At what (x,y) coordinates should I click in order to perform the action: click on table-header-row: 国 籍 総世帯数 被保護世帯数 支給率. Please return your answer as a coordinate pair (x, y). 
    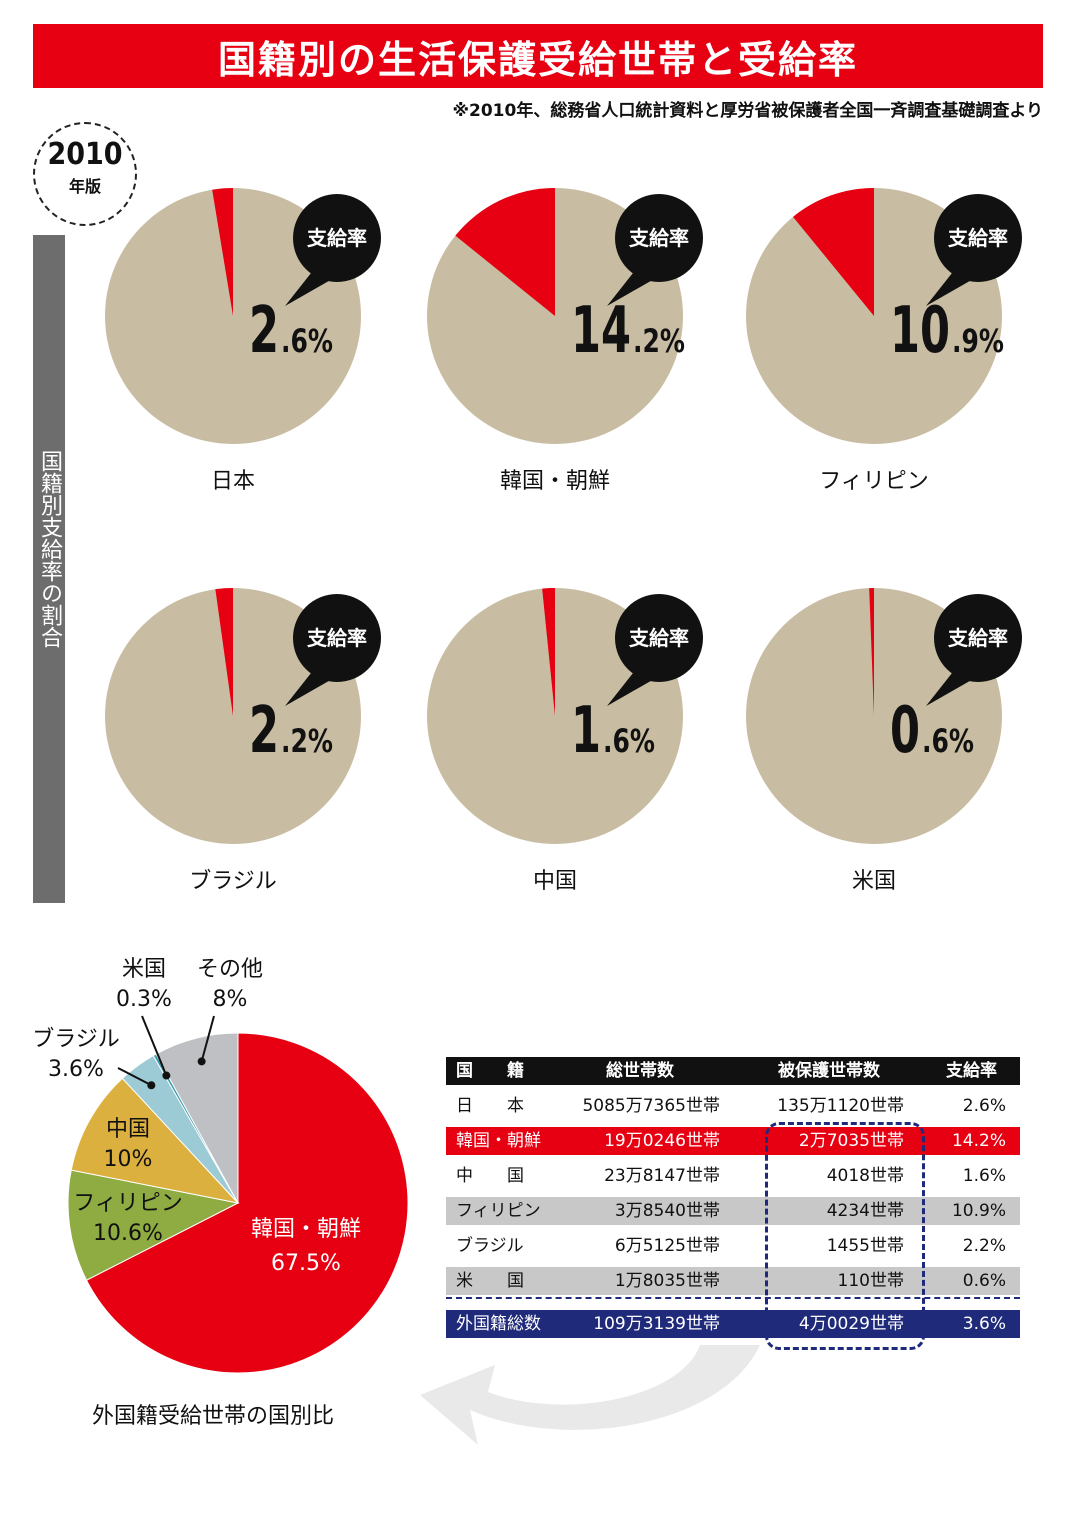
    Looking at the image, I should click on (733, 1071).